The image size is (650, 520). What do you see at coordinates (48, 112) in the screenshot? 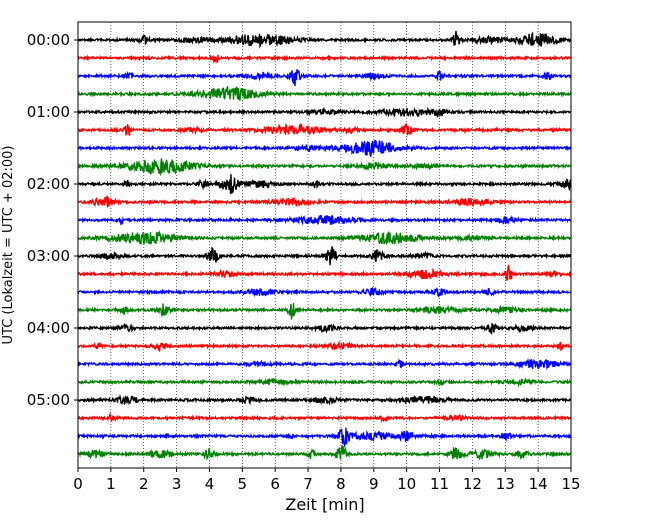
I see `y-tick-label: 01:00` at bounding box center [48, 112].